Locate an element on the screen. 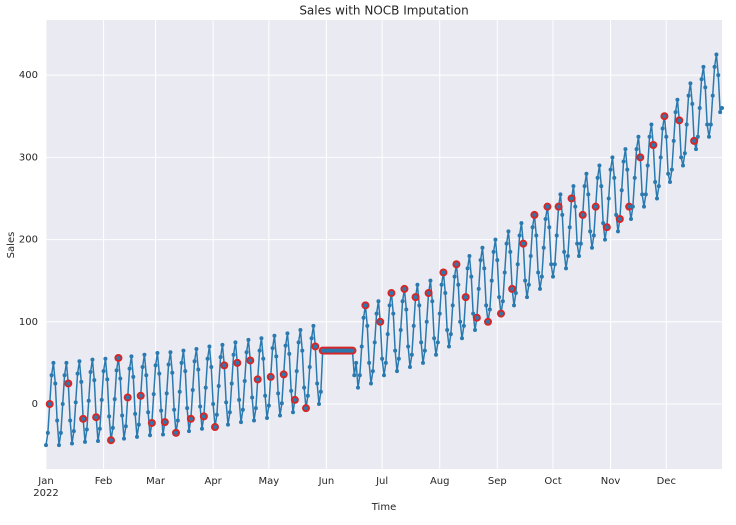 The image size is (736, 525). x-tick-label: May is located at coordinates (269, 481).